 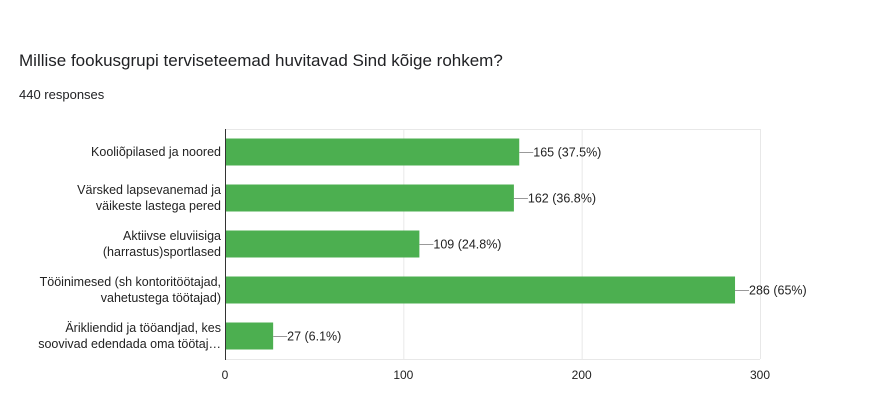 What do you see at coordinates (403, 375) in the screenshot?
I see `x-tick-label: 100` at bounding box center [403, 375].